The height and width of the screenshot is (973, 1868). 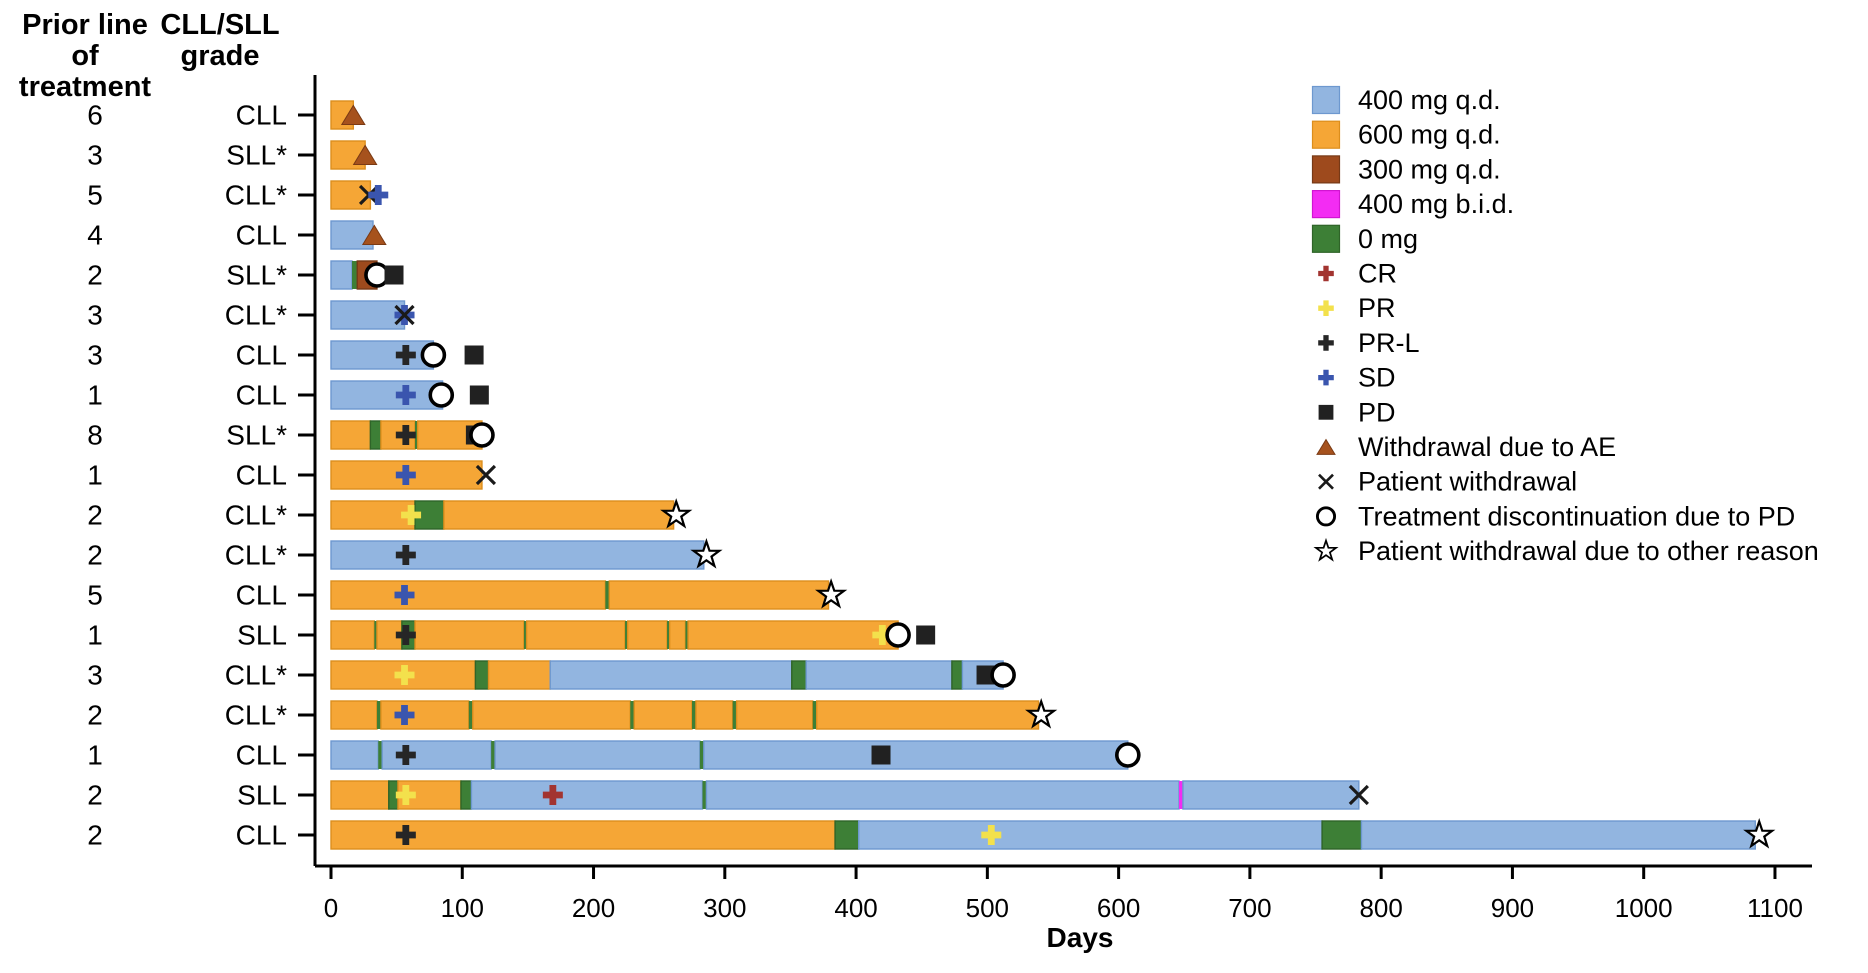 I want to click on column-header-prior-line: Prior line of treatment, so click(x=85, y=56).